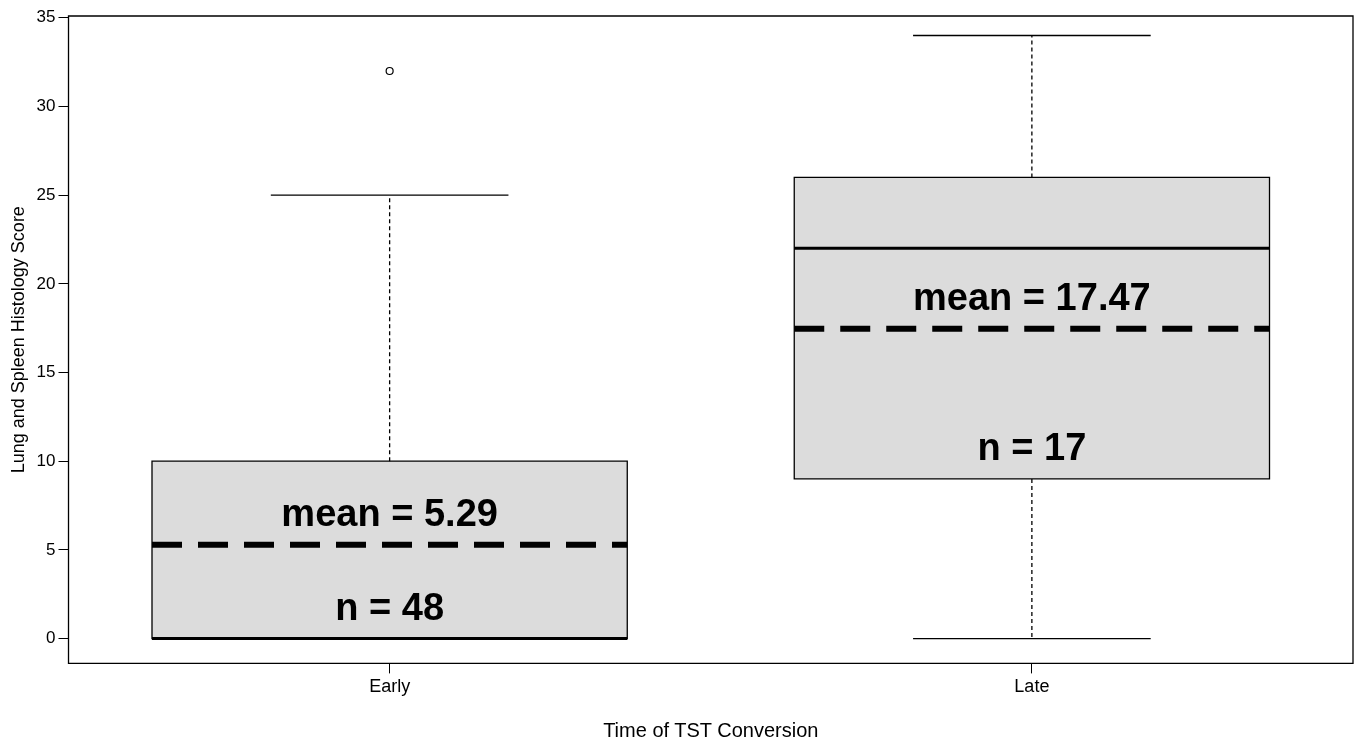 The width and height of the screenshot is (1361, 751). I want to click on y-tick-label: 35, so click(46, 17).